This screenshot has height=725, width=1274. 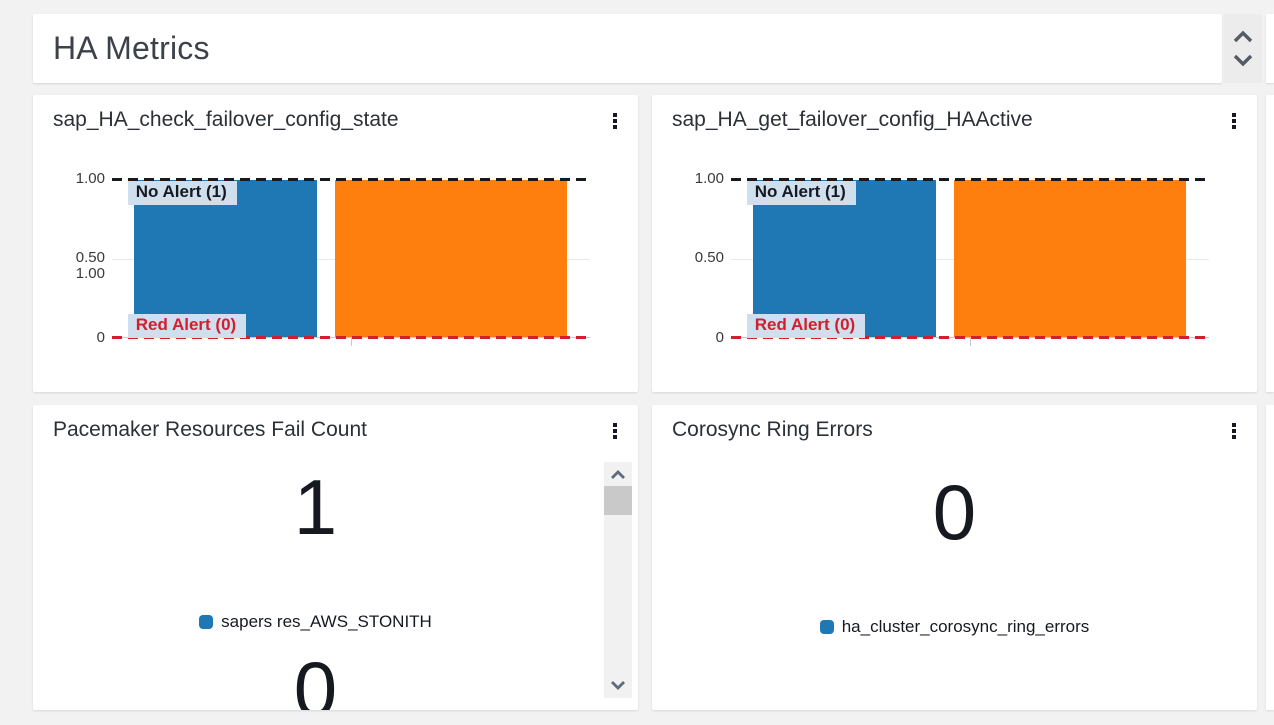 What do you see at coordinates (1243, 48) in the screenshot?
I see `header-scroll-control` at bounding box center [1243, 48].